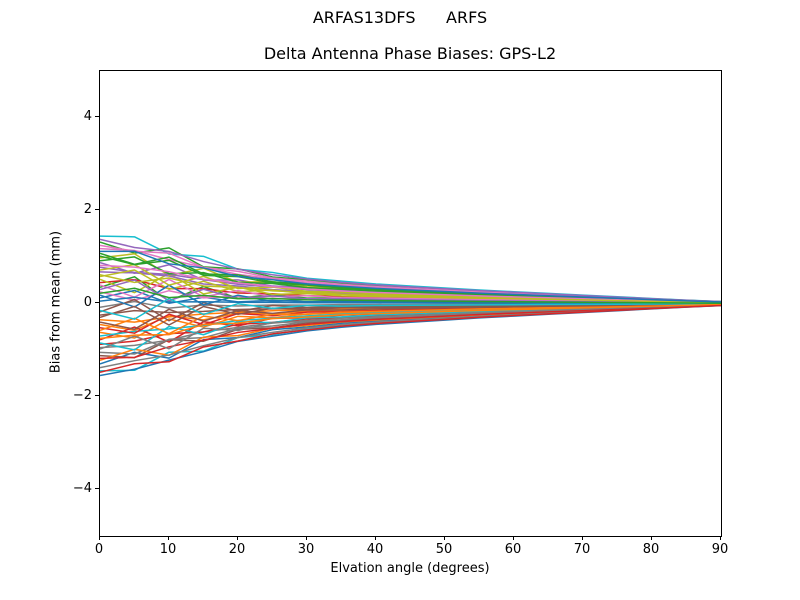 This screenshot has height=600, width=800. Describe the element at coordinates (444, 549) in the screenshot. I see `x-tick-label: 50` at that location.